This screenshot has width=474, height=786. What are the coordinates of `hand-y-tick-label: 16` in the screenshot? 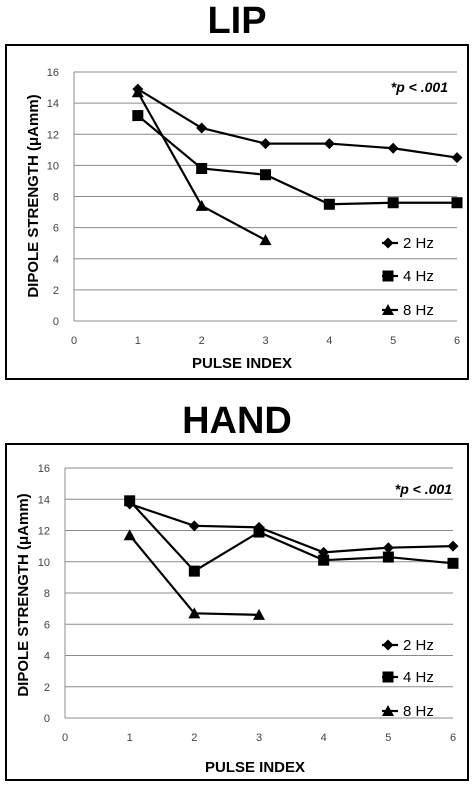 It's located at (44, 469).